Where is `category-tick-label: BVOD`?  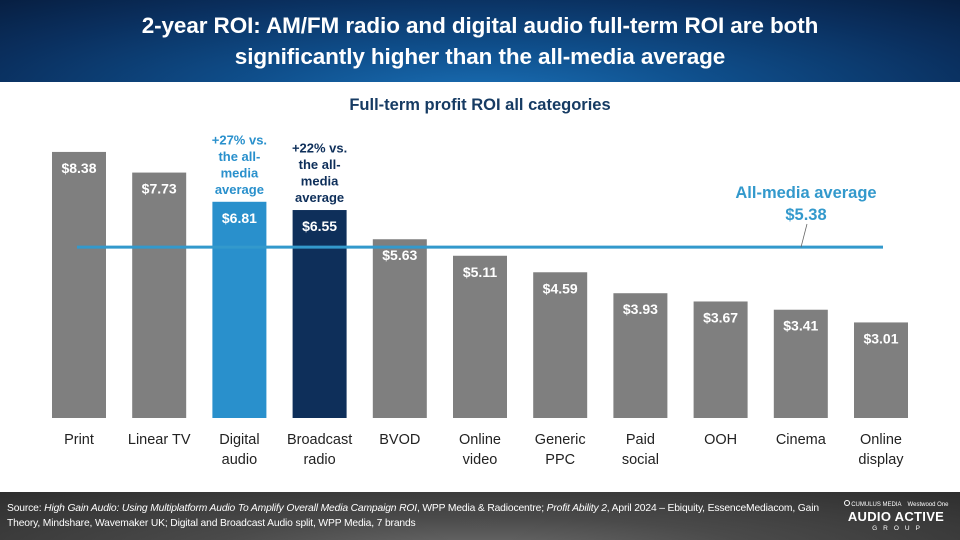
category-tick-label: BVOD is located at coordinates (399, 440).